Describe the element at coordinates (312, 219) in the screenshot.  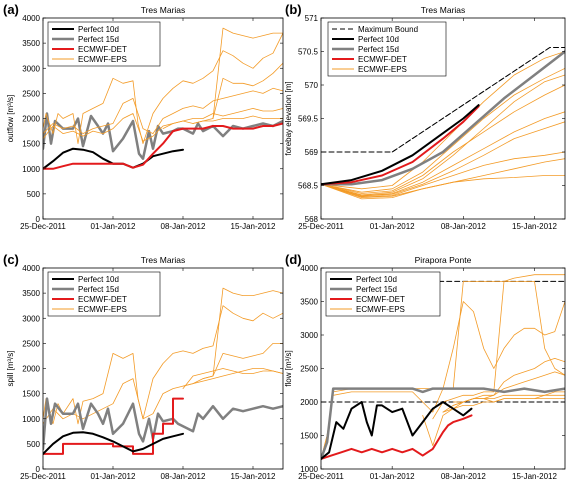
I see `y-tick-label: 568` at that location.